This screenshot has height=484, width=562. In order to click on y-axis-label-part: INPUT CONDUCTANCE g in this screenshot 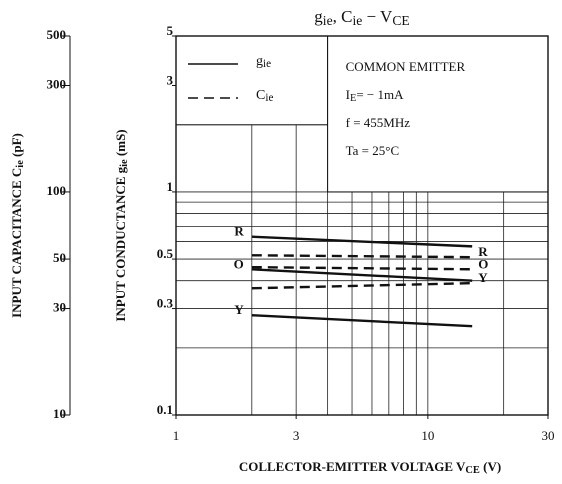, I will do `click(120, 243)`.